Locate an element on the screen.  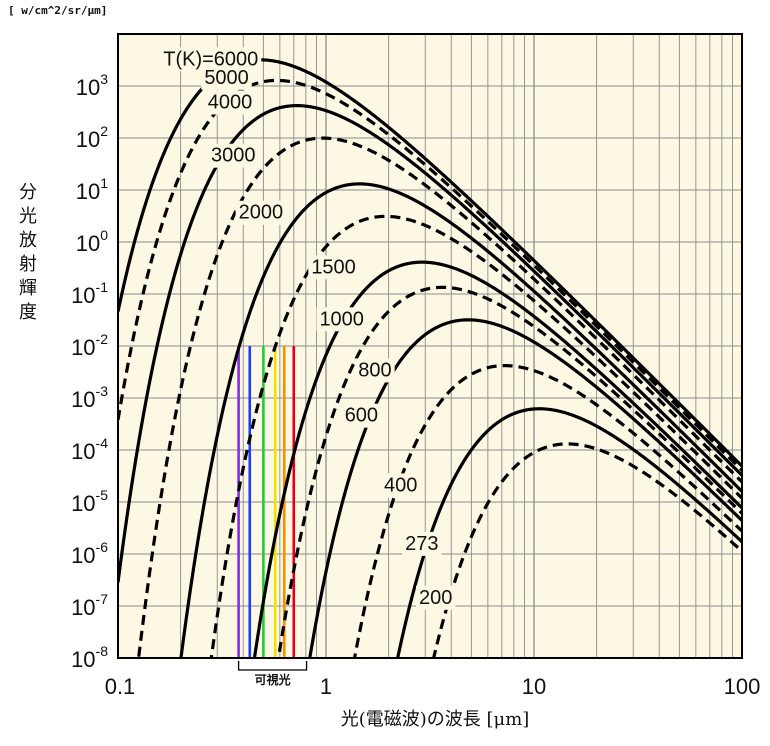
curve-label-text: 800 is located at coordinates (374, 370).